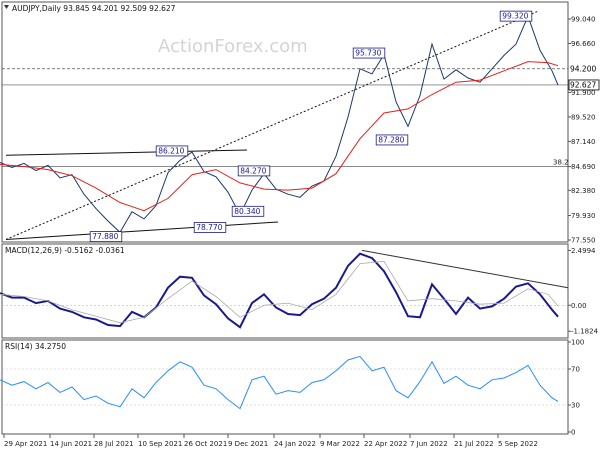  I want to click on y-tick-label: 82.380, so click(583, 191).